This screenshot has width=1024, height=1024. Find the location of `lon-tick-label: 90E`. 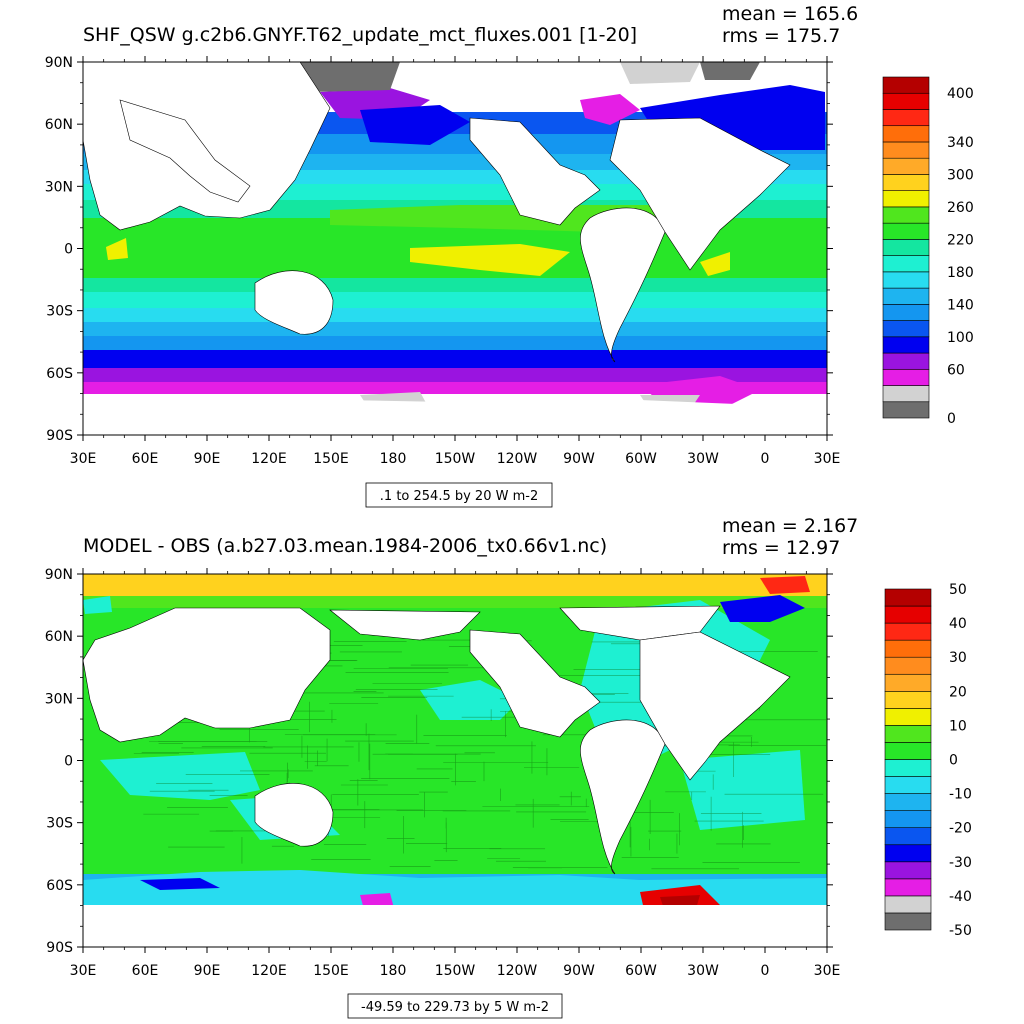

lon-tick-label: 90E is located at coordinates (207, 459).